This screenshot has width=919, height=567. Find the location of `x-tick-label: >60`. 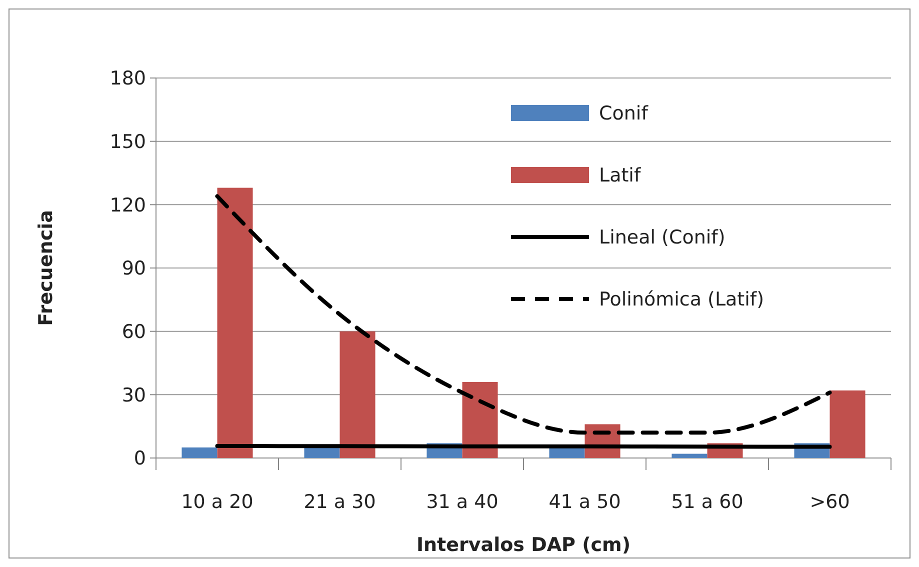

x-tick-label: >60 is located at coordinates (830, 502).